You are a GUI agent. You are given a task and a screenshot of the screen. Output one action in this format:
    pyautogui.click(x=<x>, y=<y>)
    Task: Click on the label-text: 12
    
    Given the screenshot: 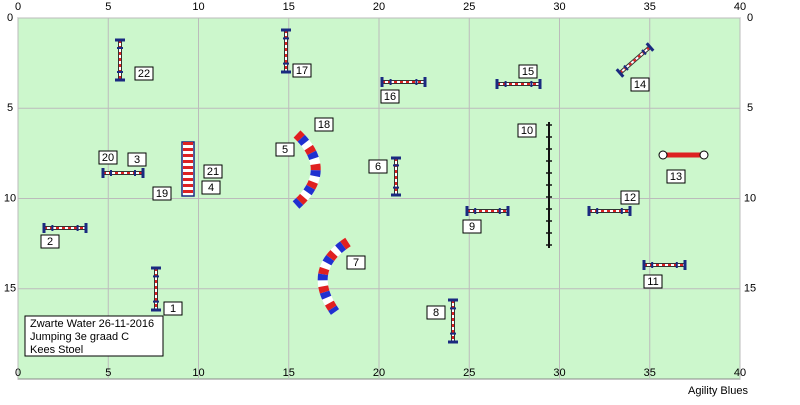 What is the action you would take?
    pyautogui.click(x=630, y=198)
    